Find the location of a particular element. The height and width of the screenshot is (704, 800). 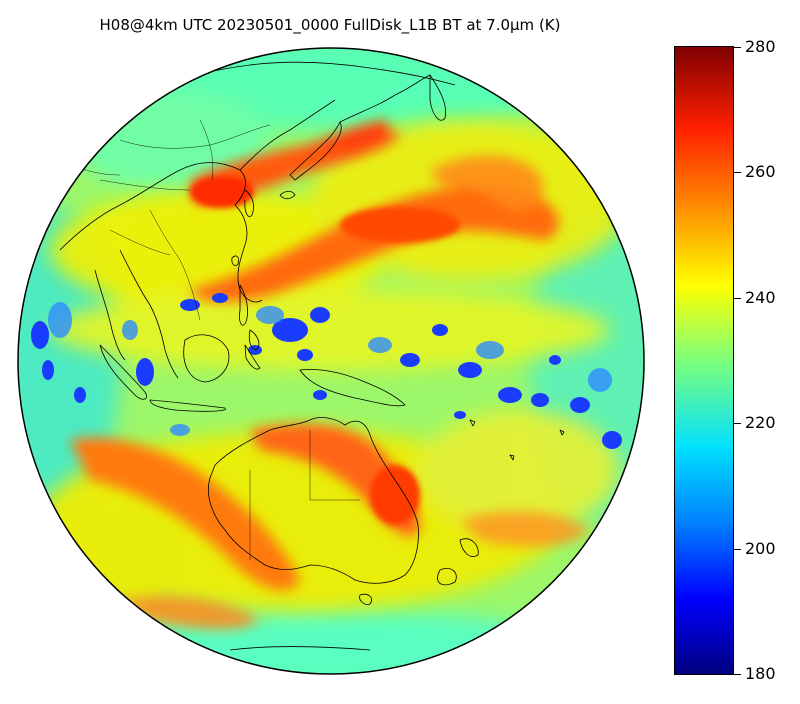

dry-band-south-west is located at coordinates (185, 514).